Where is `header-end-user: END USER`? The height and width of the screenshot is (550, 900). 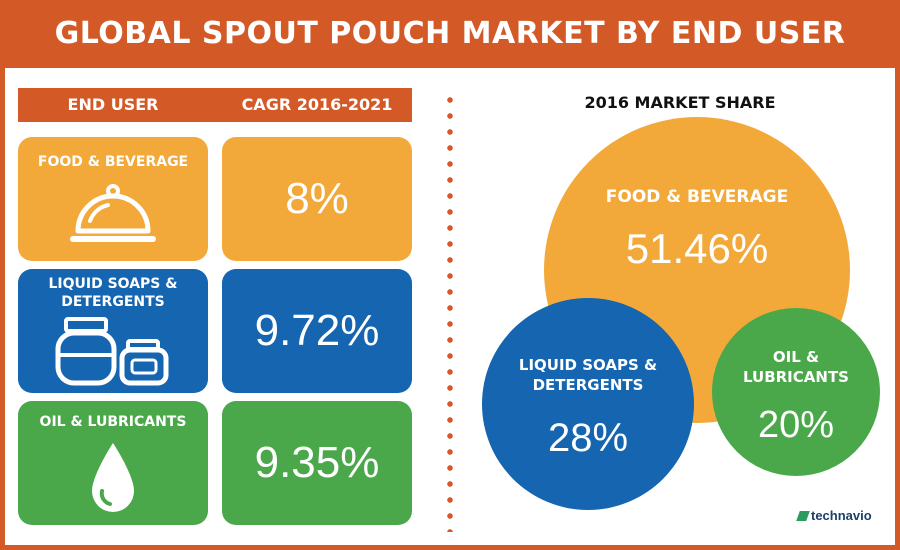
header-end-user: END USER is located at coordinates (113, 105).